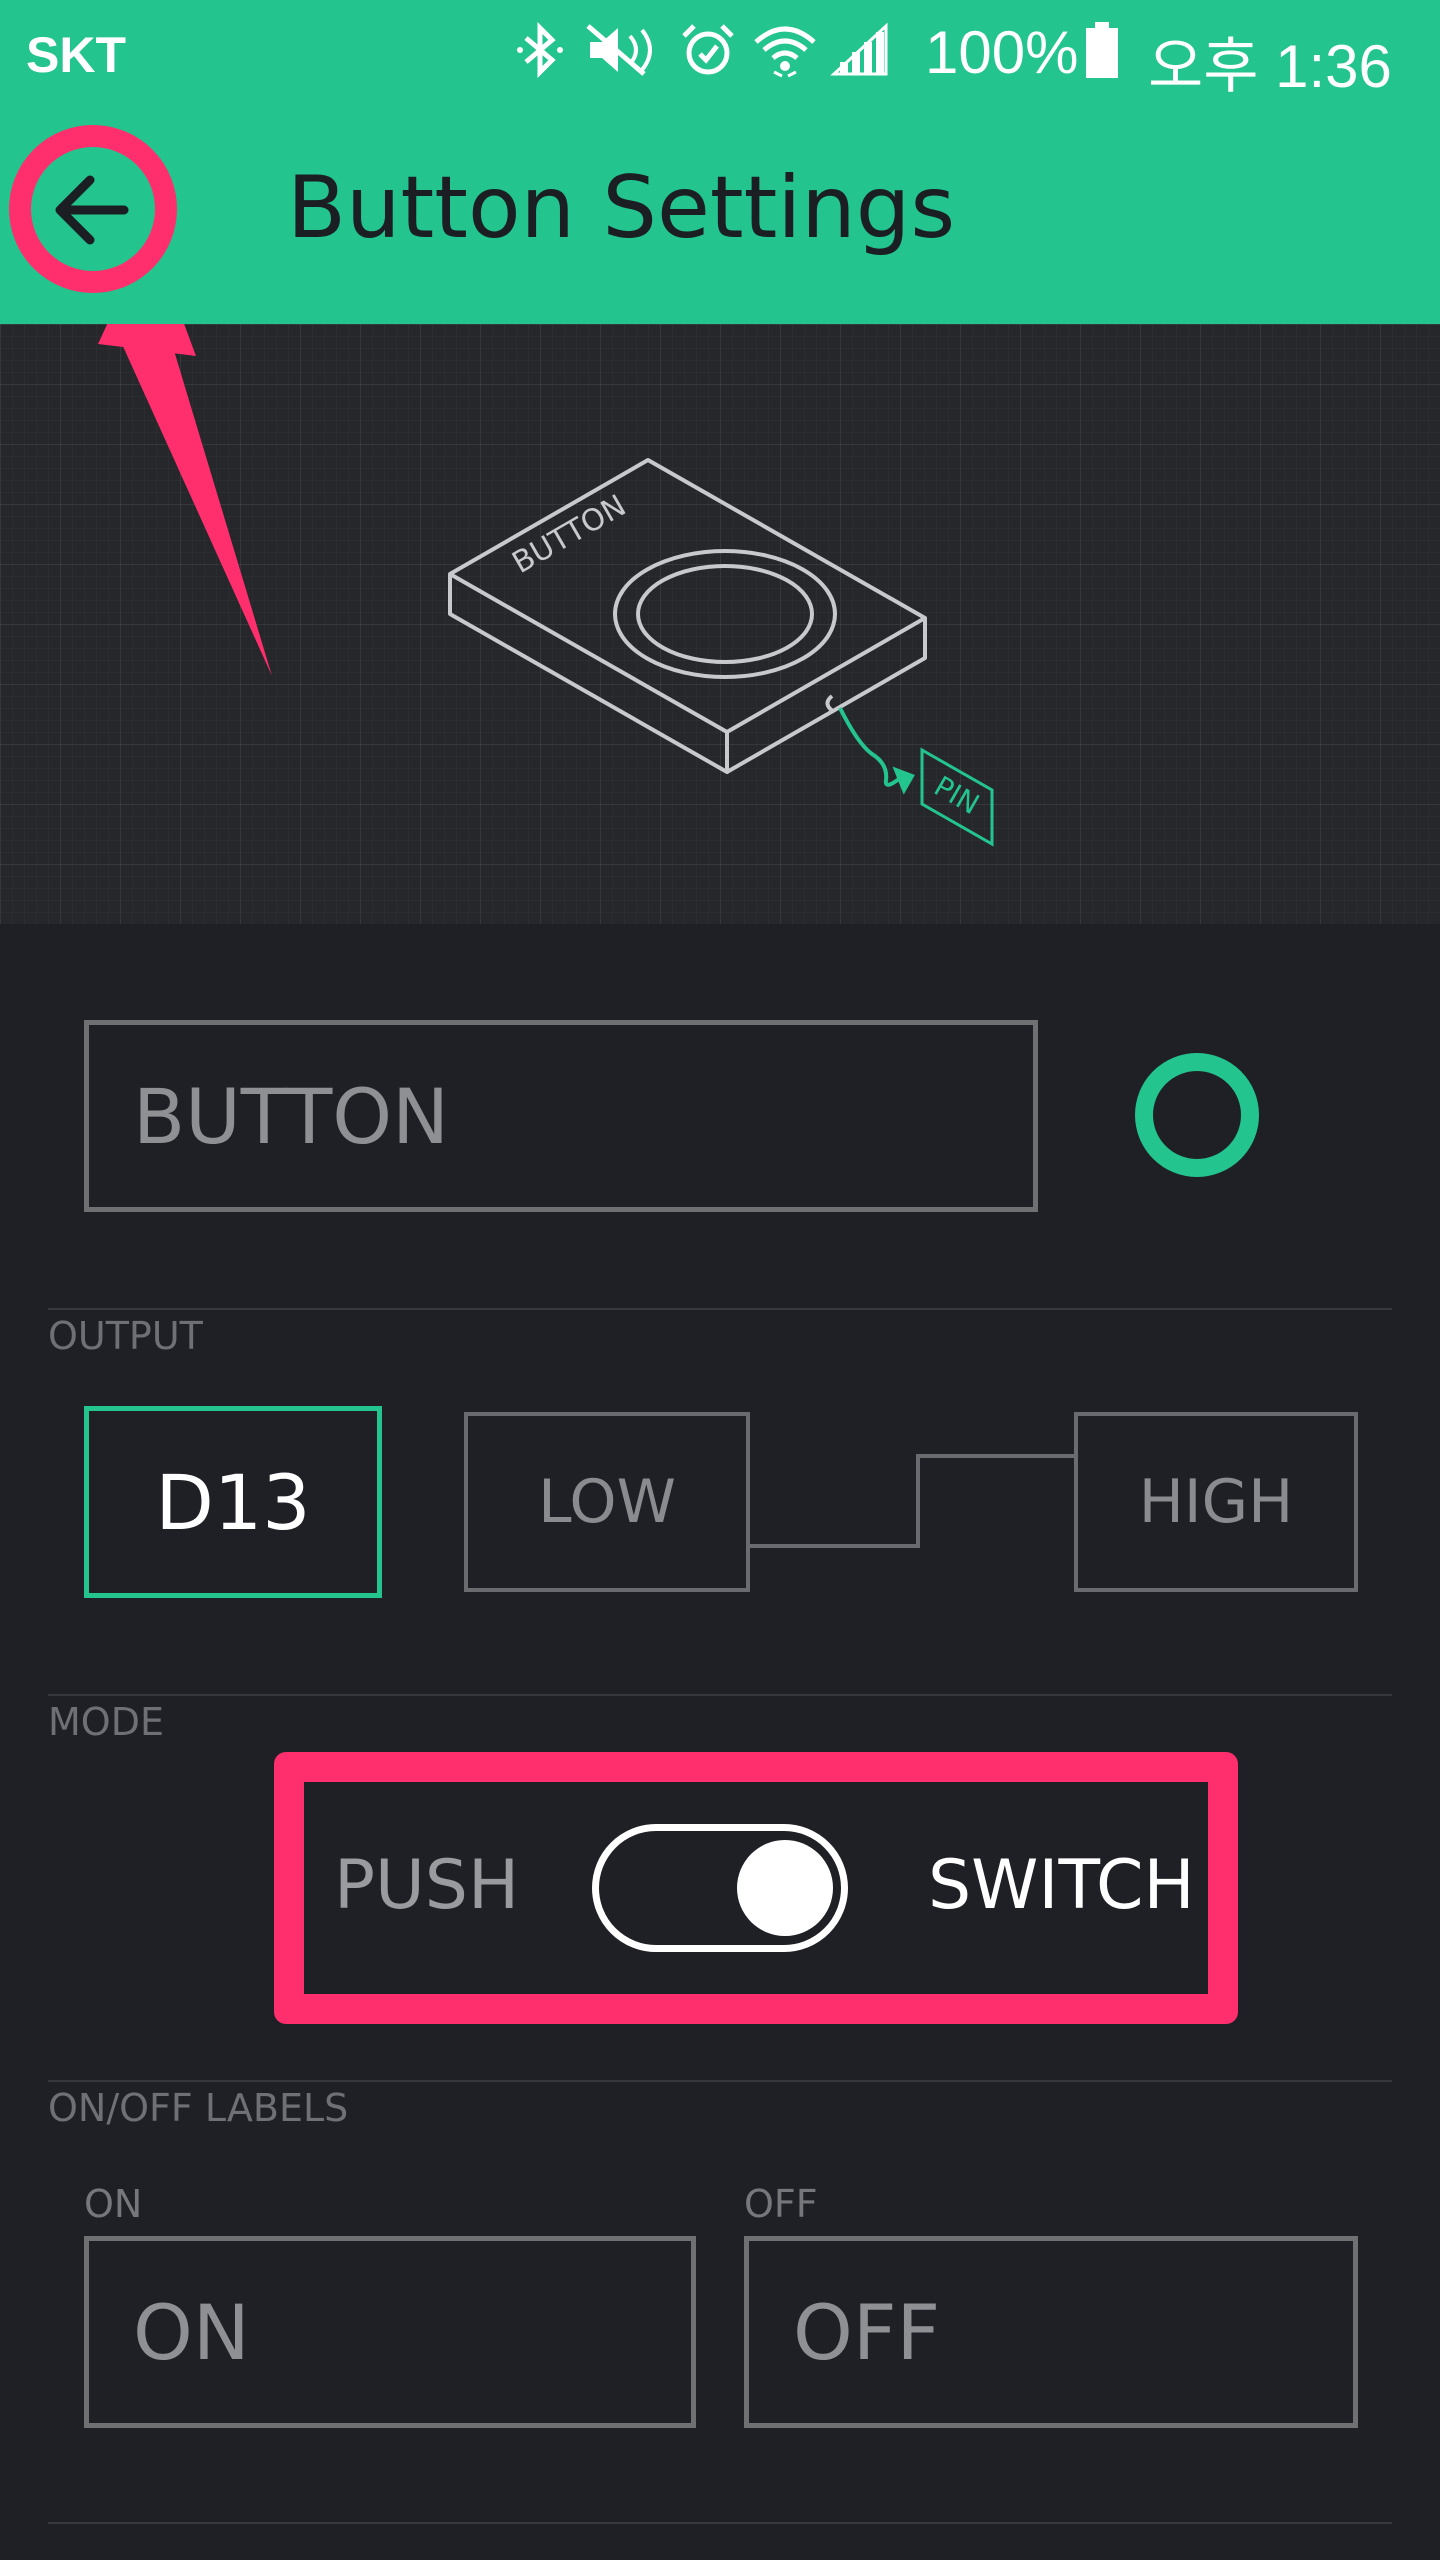 The height and width of the screenshot is (2560, 1440). I want to click on high-label: HIGH, so click(1216, 1502).